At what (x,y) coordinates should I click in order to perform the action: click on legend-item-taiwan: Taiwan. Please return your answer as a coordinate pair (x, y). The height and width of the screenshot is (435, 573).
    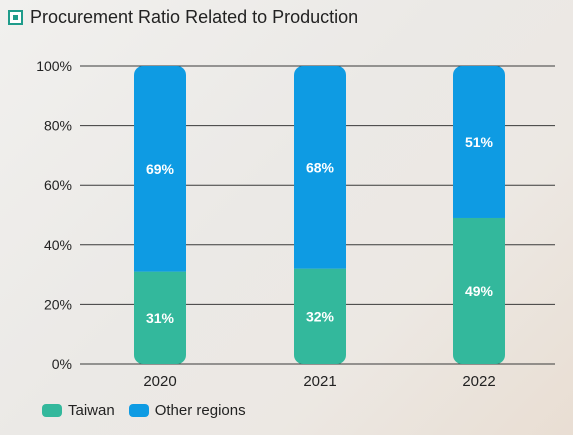
    Looking at the image, I should click on (78, 410).